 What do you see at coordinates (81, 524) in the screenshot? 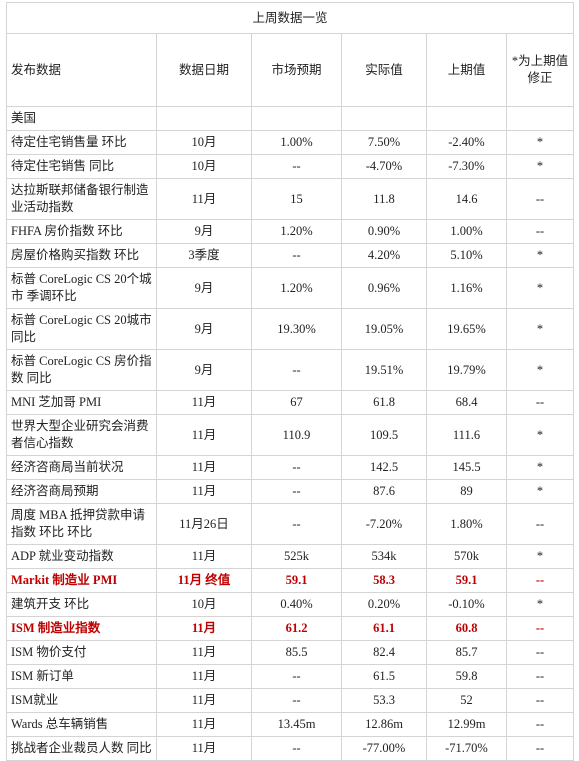
I see `indicator-name: 周度 MBA 抵押贷款申请指数 环比 环比` at bounding box center [81, 524].